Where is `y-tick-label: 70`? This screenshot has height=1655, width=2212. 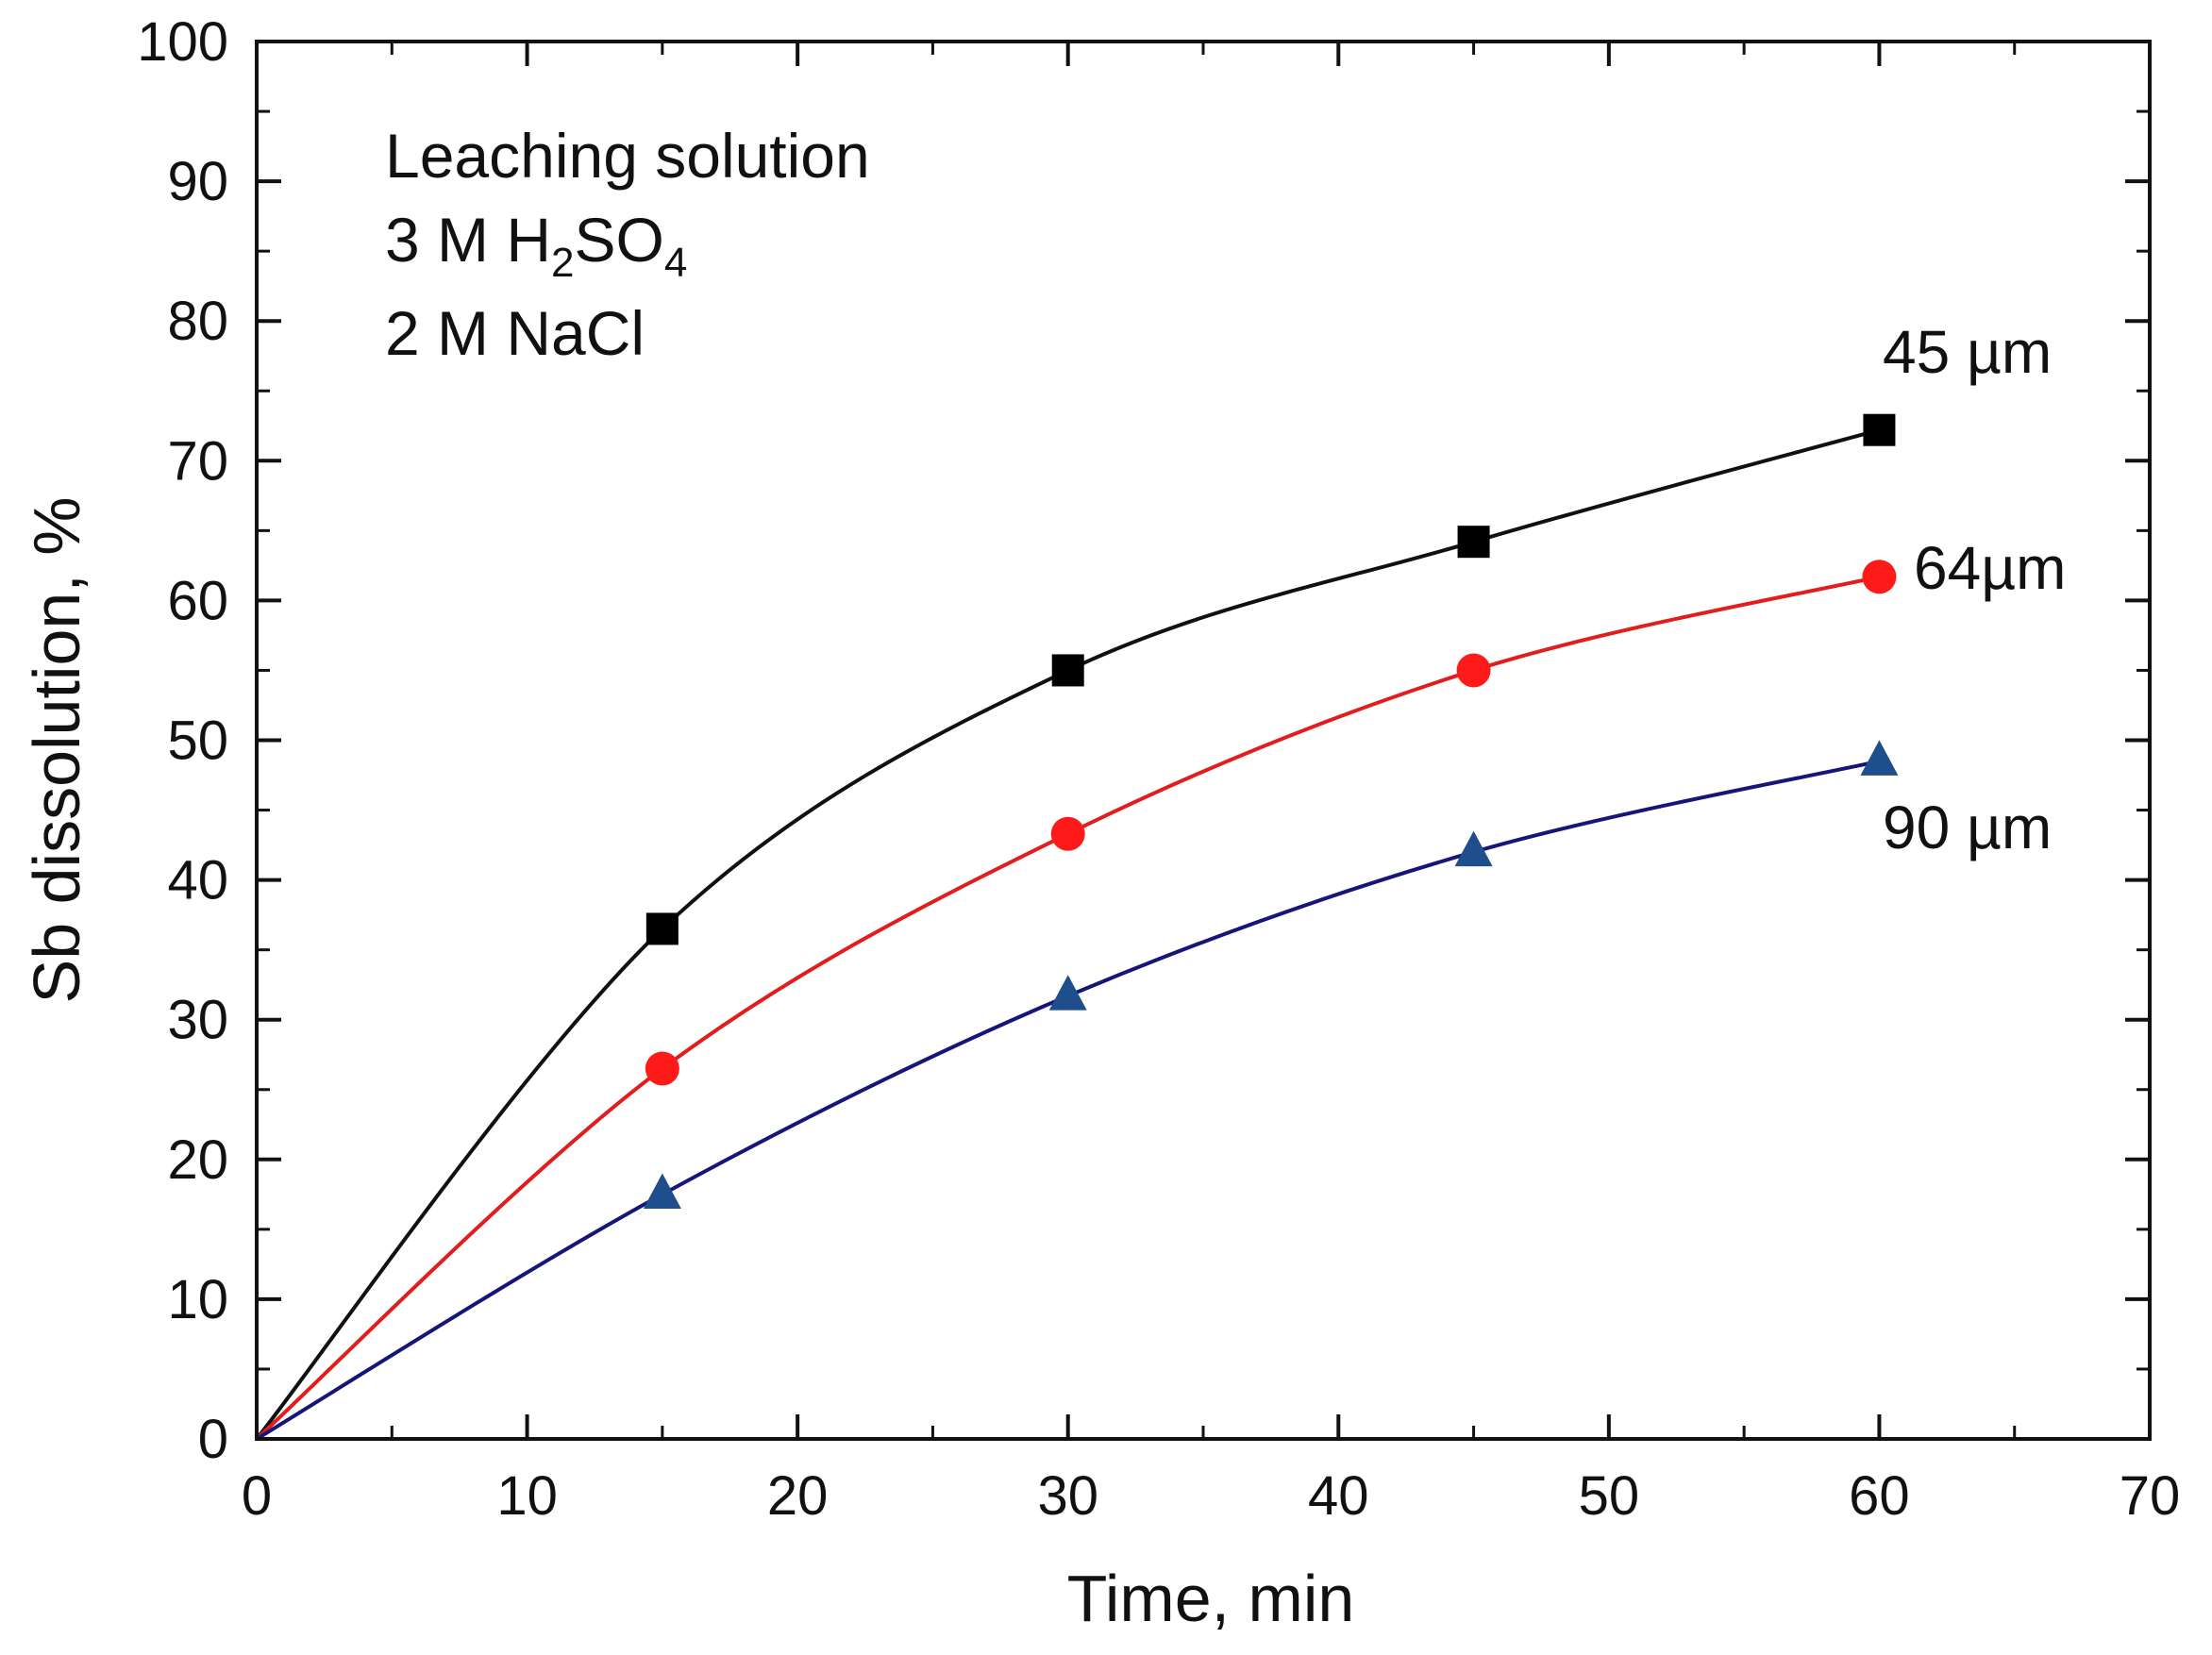 y-tick-label: 70 is located at coordinates (198, 461).